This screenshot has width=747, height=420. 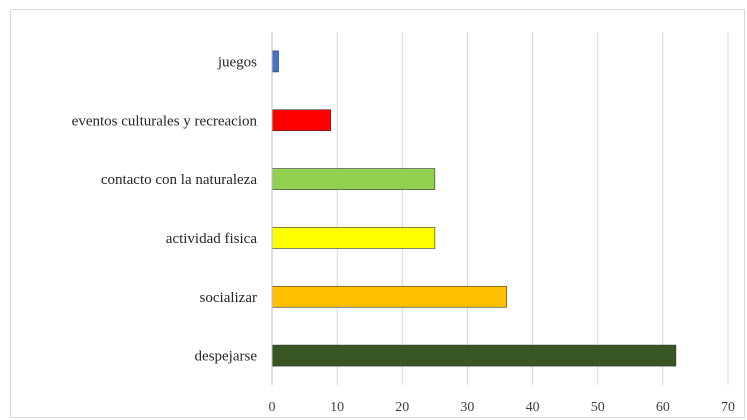 I want to click on x-tick-label-70: 70, so click(x=728, y=407).